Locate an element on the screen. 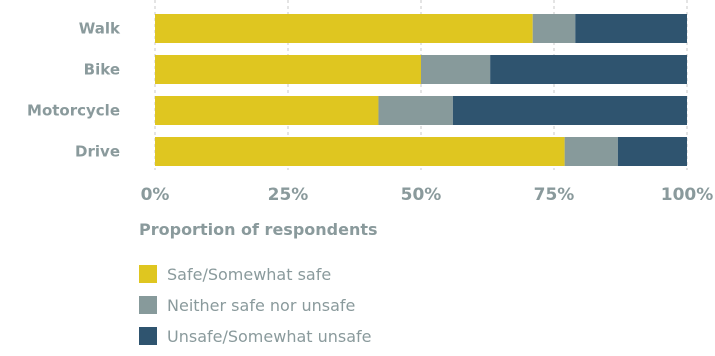 The width and height of the screenshot is (715, 356). category-labels: Walk Bike Motorcycle Drive is located at coordinates (74, 90).